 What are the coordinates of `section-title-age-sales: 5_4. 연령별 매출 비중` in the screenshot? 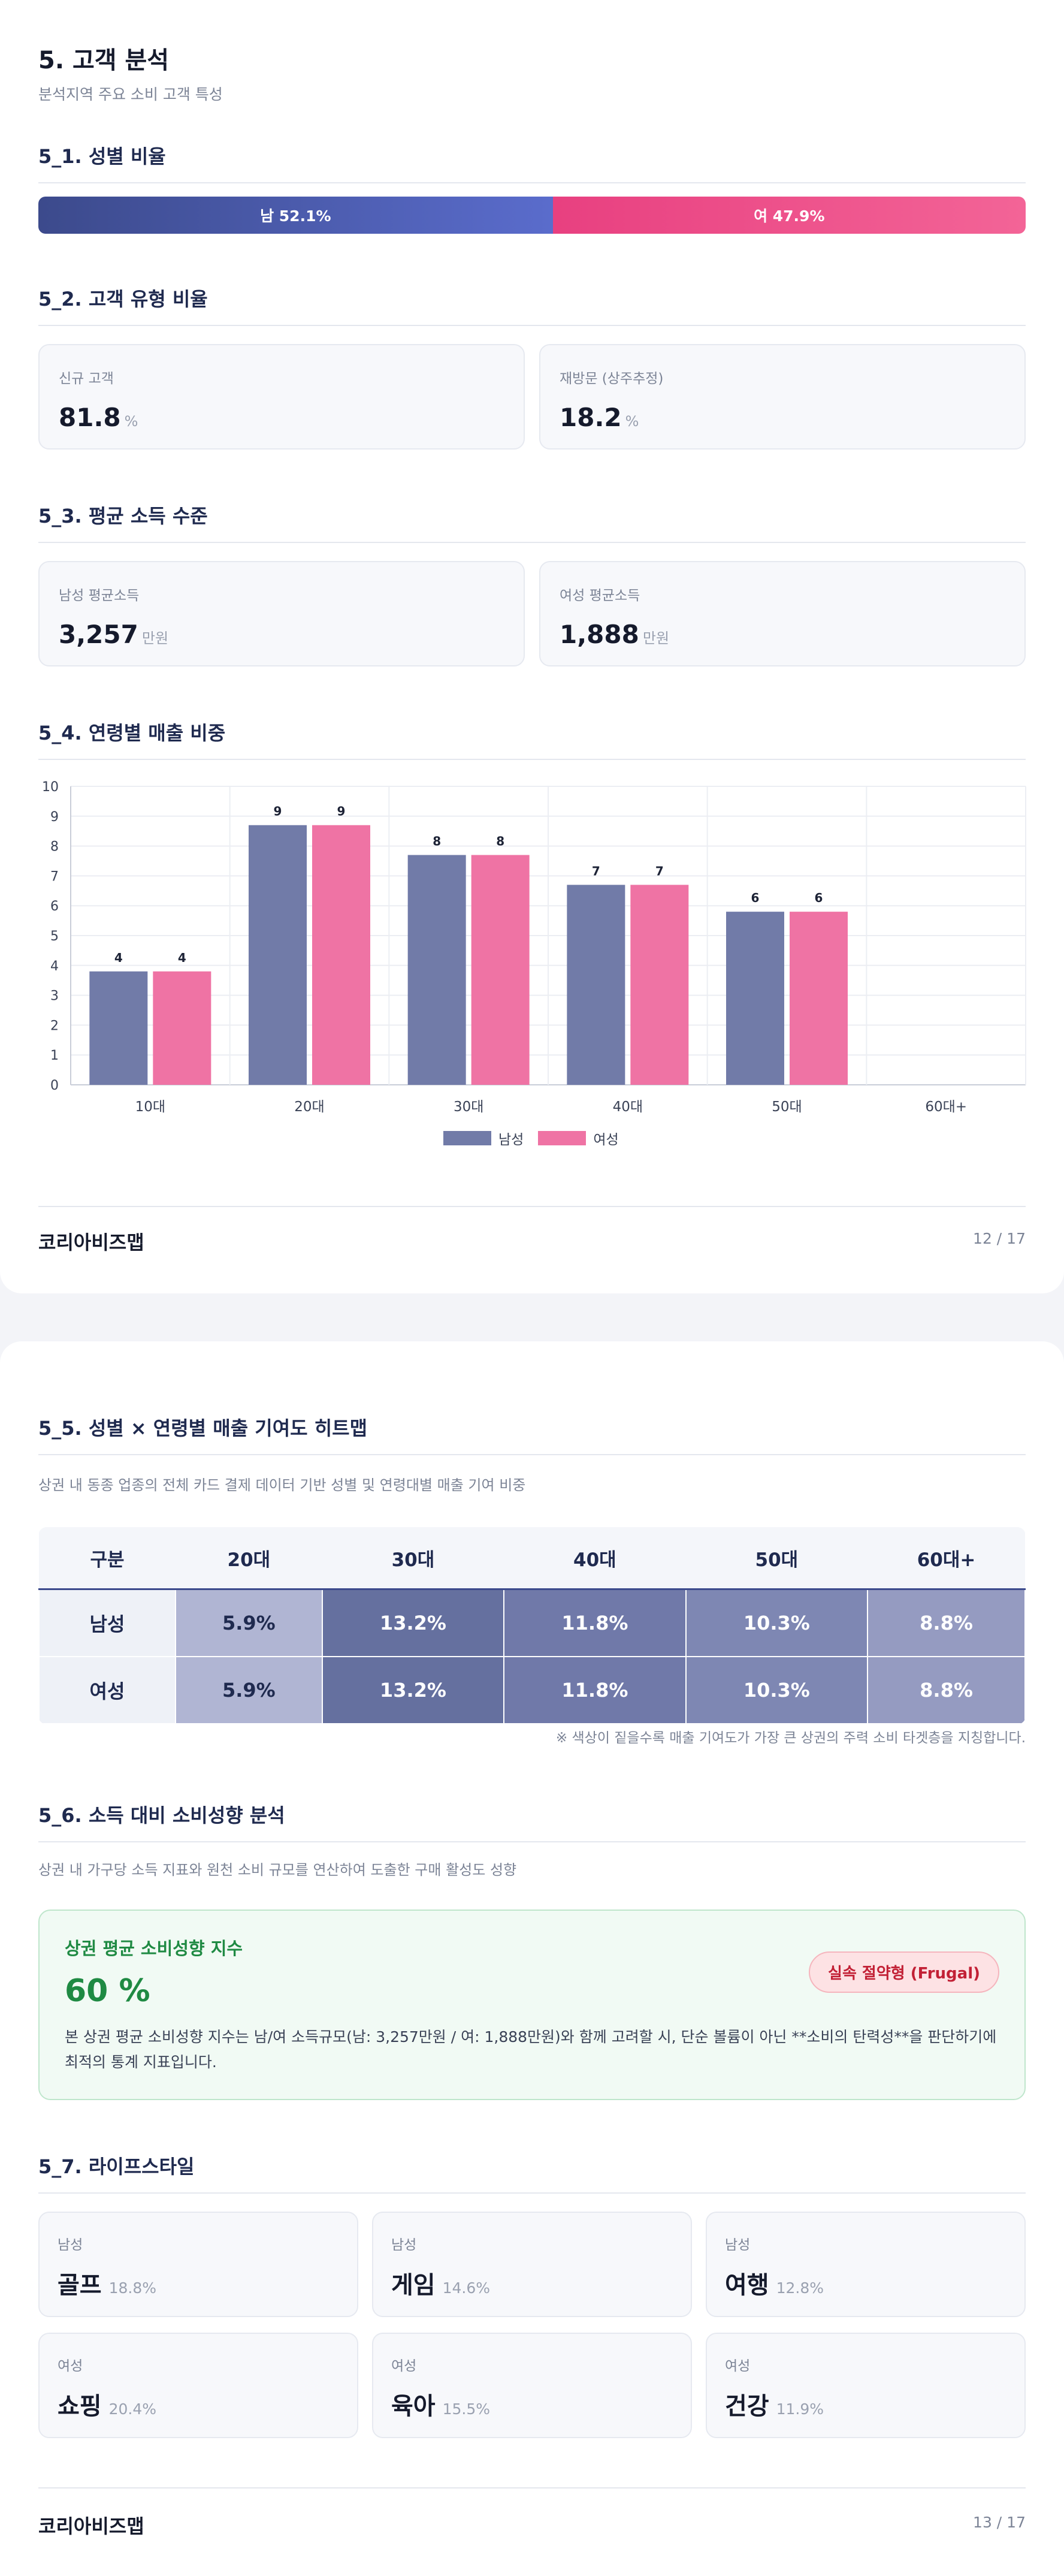 It's located at (532, 739).